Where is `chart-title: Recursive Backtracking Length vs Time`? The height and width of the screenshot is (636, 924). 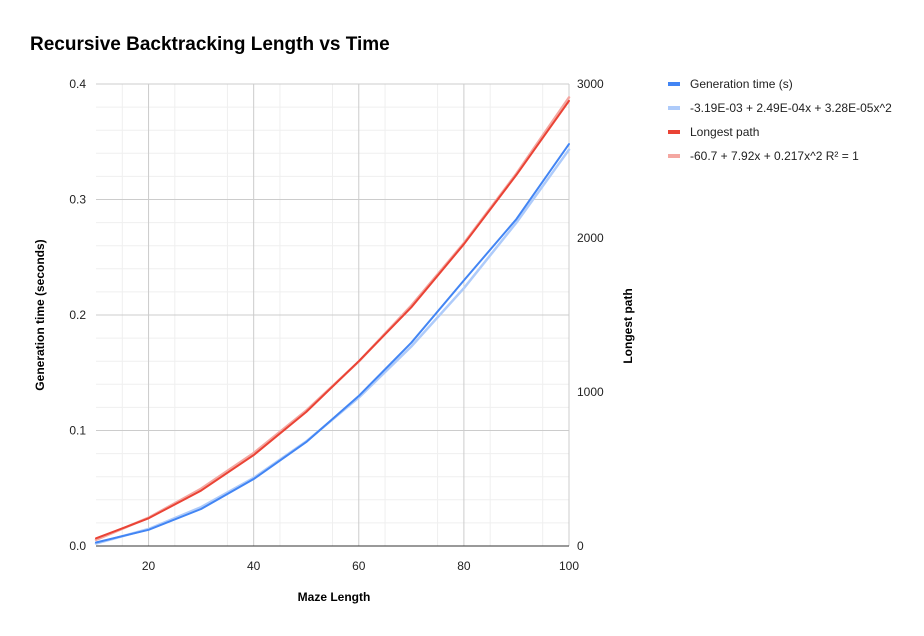 chart-title: Recursive Backtracking Length vs Time is located at coordinates (210, 44).